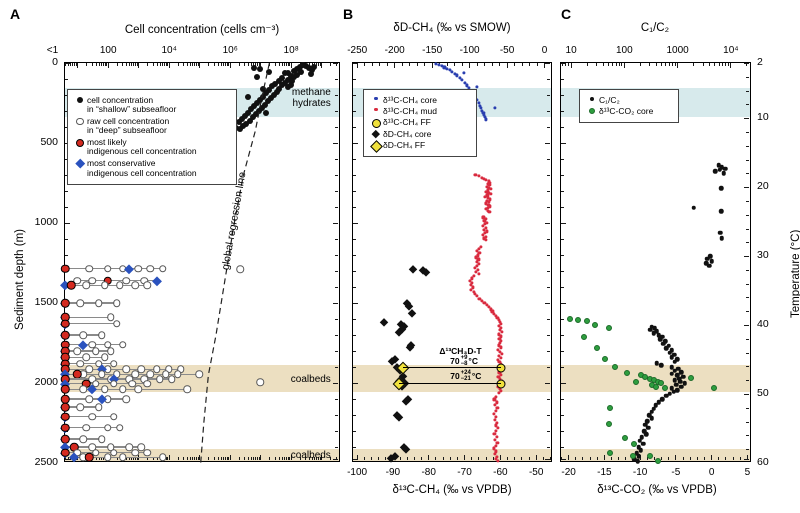  What do you see at coordinates (713, 387) in the screenshot?
I see `data-point-d13C-CO2-core` at bounding box center [713, 387].